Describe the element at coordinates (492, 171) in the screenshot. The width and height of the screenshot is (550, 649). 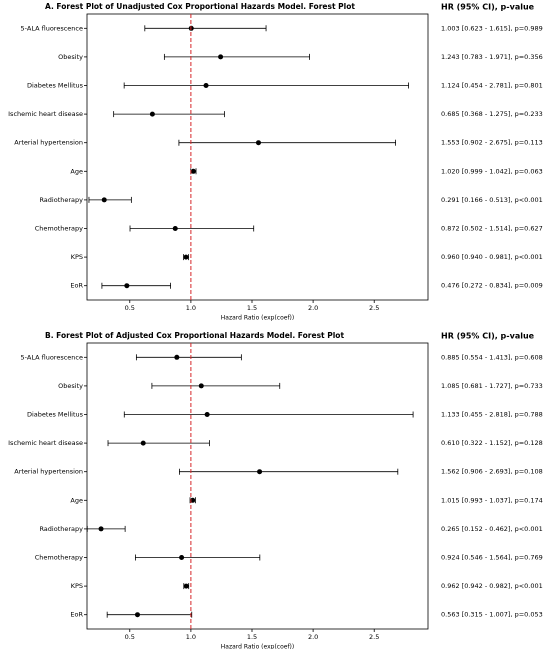
I see `hr-annotation: 1.020 [0.999 - 1.042], p=0.063` at that location.